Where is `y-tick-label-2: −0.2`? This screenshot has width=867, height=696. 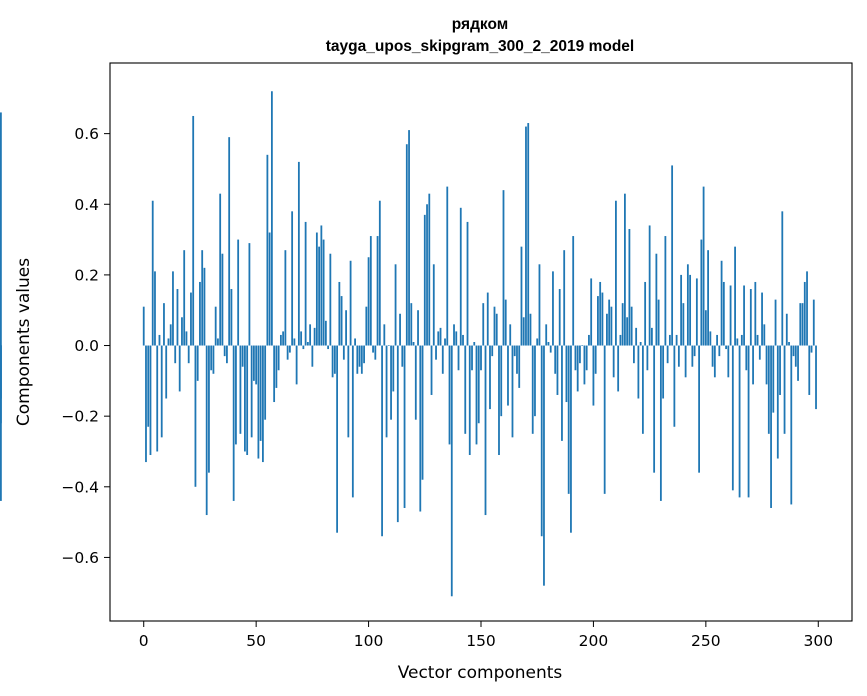
y-tick-label-2: −0.2 is located at coordinates (80, 417).